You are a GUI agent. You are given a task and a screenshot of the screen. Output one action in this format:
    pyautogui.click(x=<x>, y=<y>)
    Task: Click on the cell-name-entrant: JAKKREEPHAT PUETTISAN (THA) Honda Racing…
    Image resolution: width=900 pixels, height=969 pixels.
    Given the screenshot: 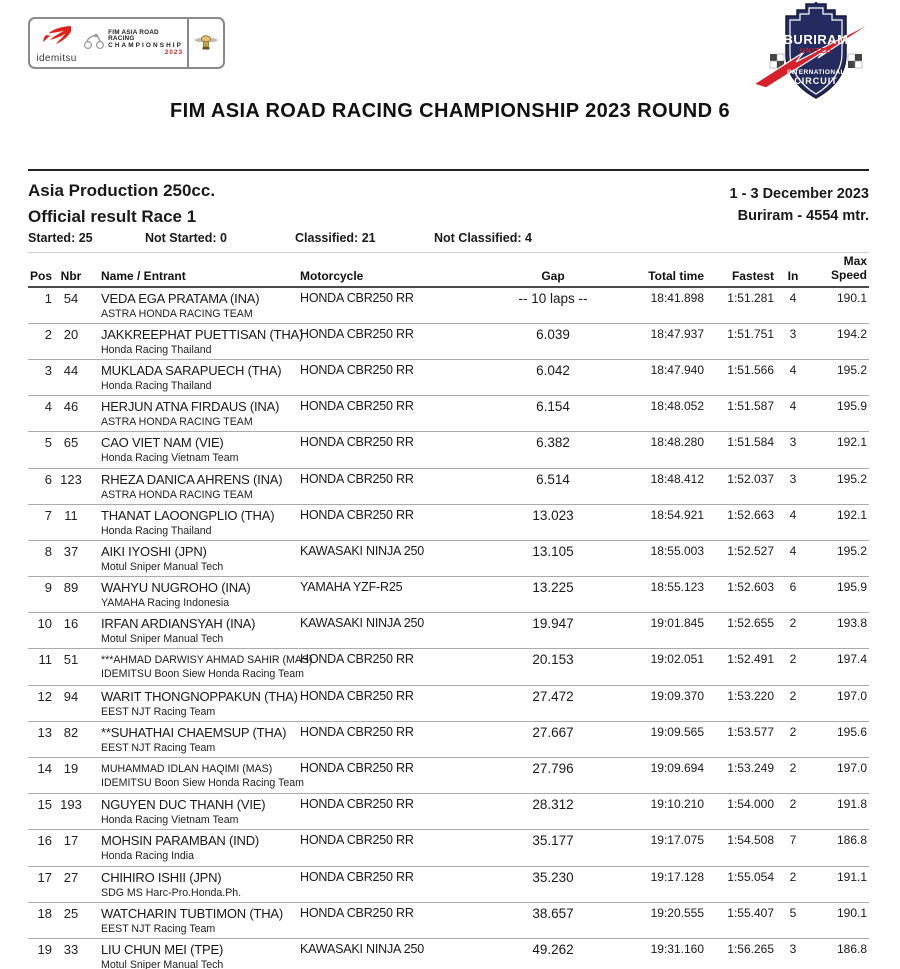 What is the action you would take?
    pyautogui.click(x=197, y=341)
    